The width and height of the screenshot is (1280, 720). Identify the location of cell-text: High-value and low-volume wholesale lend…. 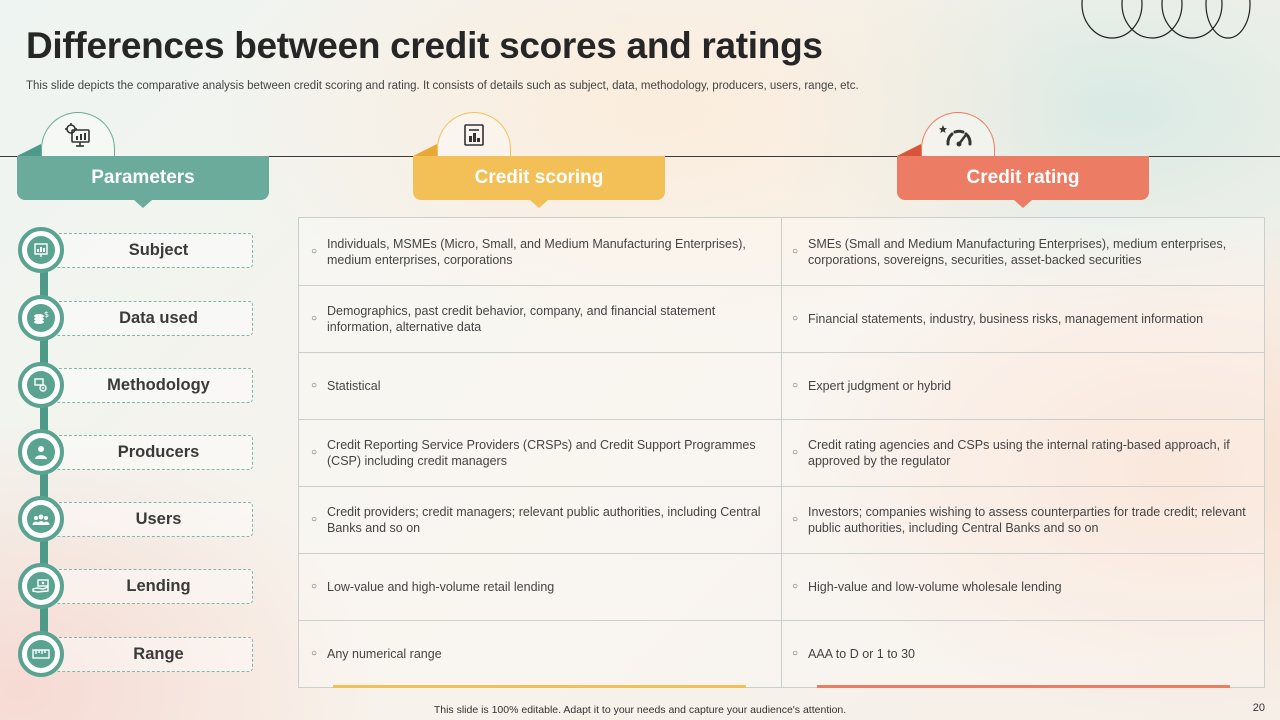
(935, 587).